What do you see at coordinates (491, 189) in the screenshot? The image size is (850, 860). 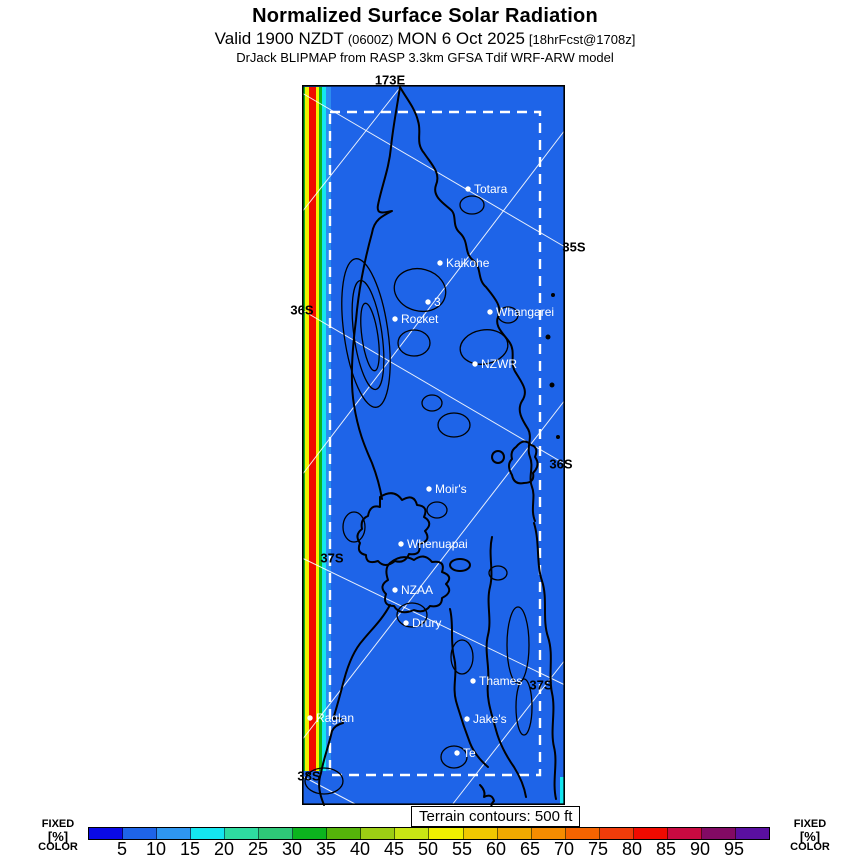 I see `site-label: Totara` at bounding box center [491, 189].